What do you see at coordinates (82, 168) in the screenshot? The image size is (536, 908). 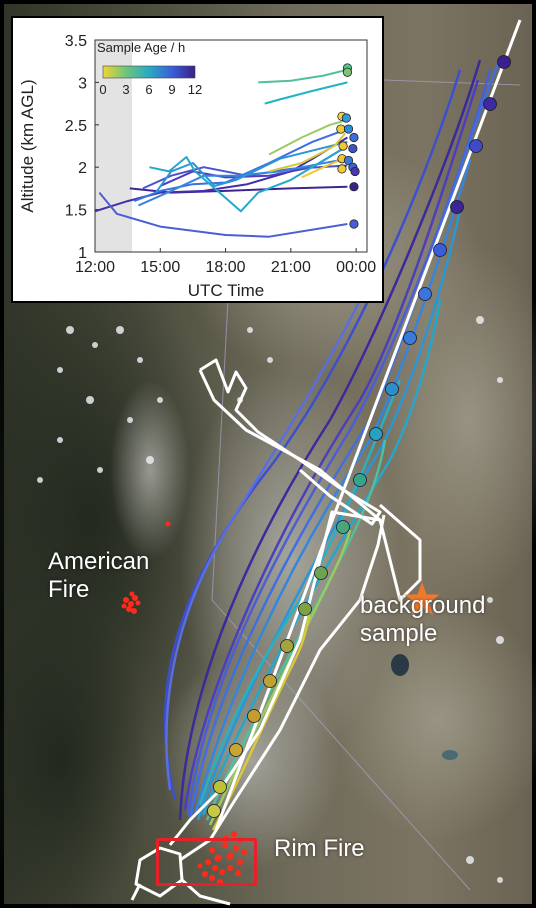 I see `y-tick-label: 2` at bounding box center [82, 168].